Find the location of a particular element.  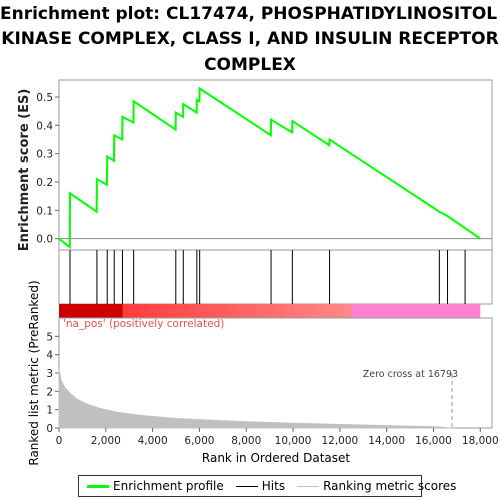

ranking-metric-area is located at coordinates (255, 399).